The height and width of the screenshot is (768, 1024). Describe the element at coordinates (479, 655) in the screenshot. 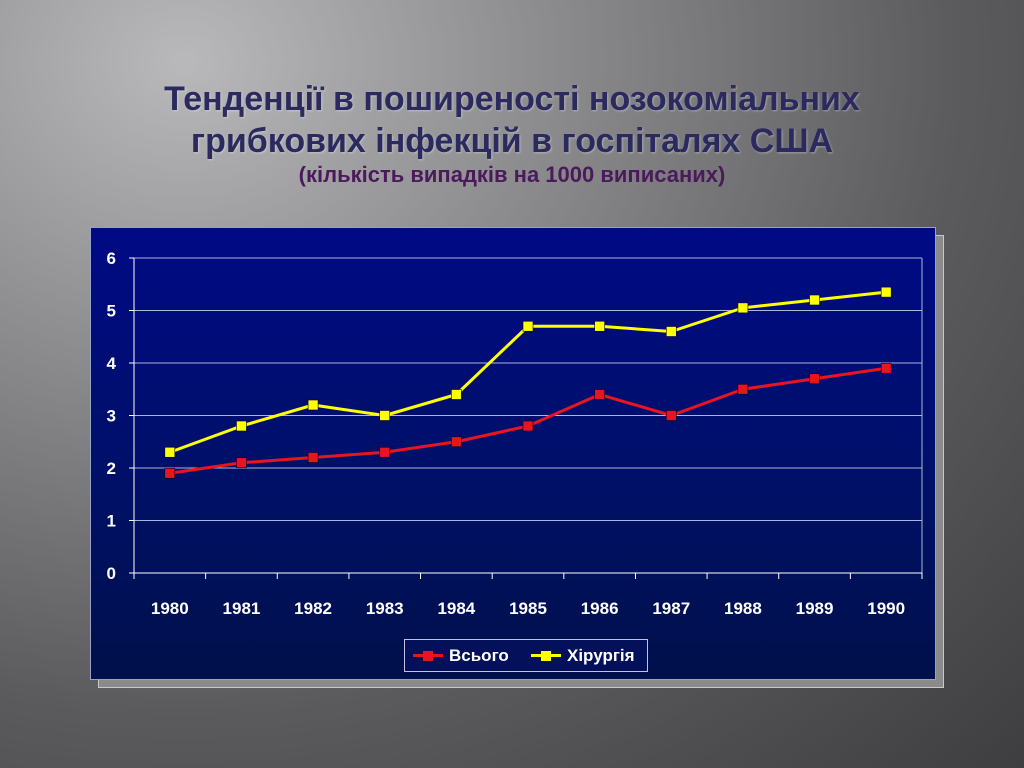

I see `legend-label-series-1: Всього` at that location.